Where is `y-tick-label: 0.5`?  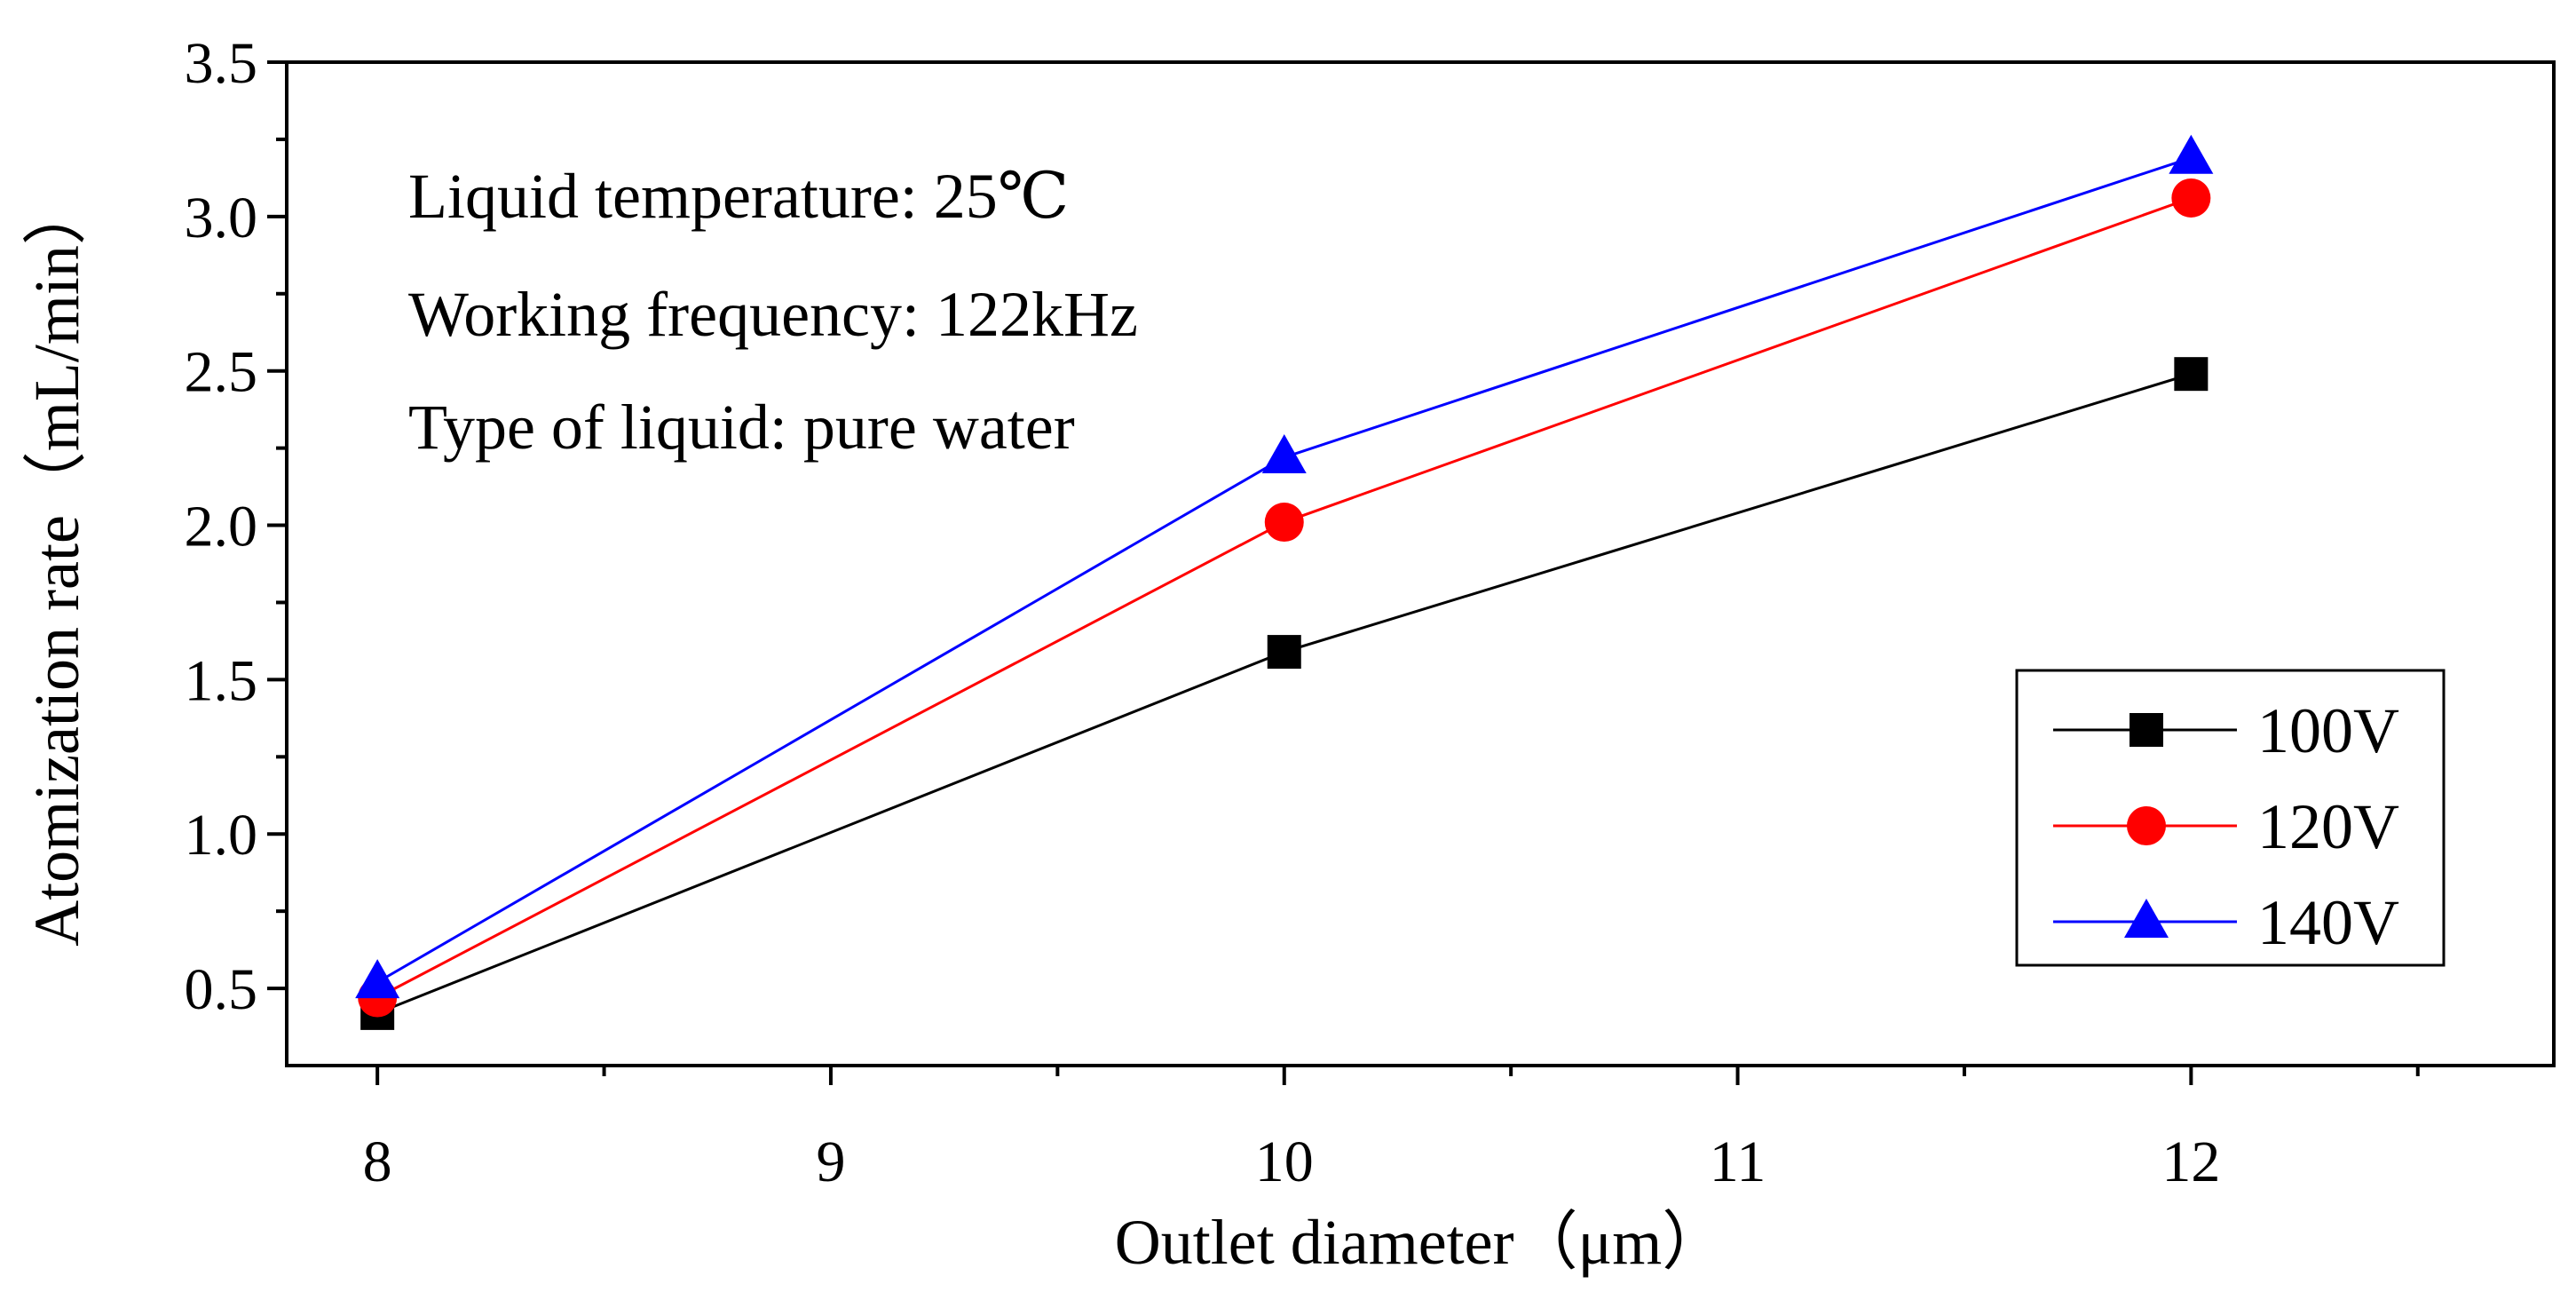
y-tick-label: 0.5 is located at coordinates (221, 989).